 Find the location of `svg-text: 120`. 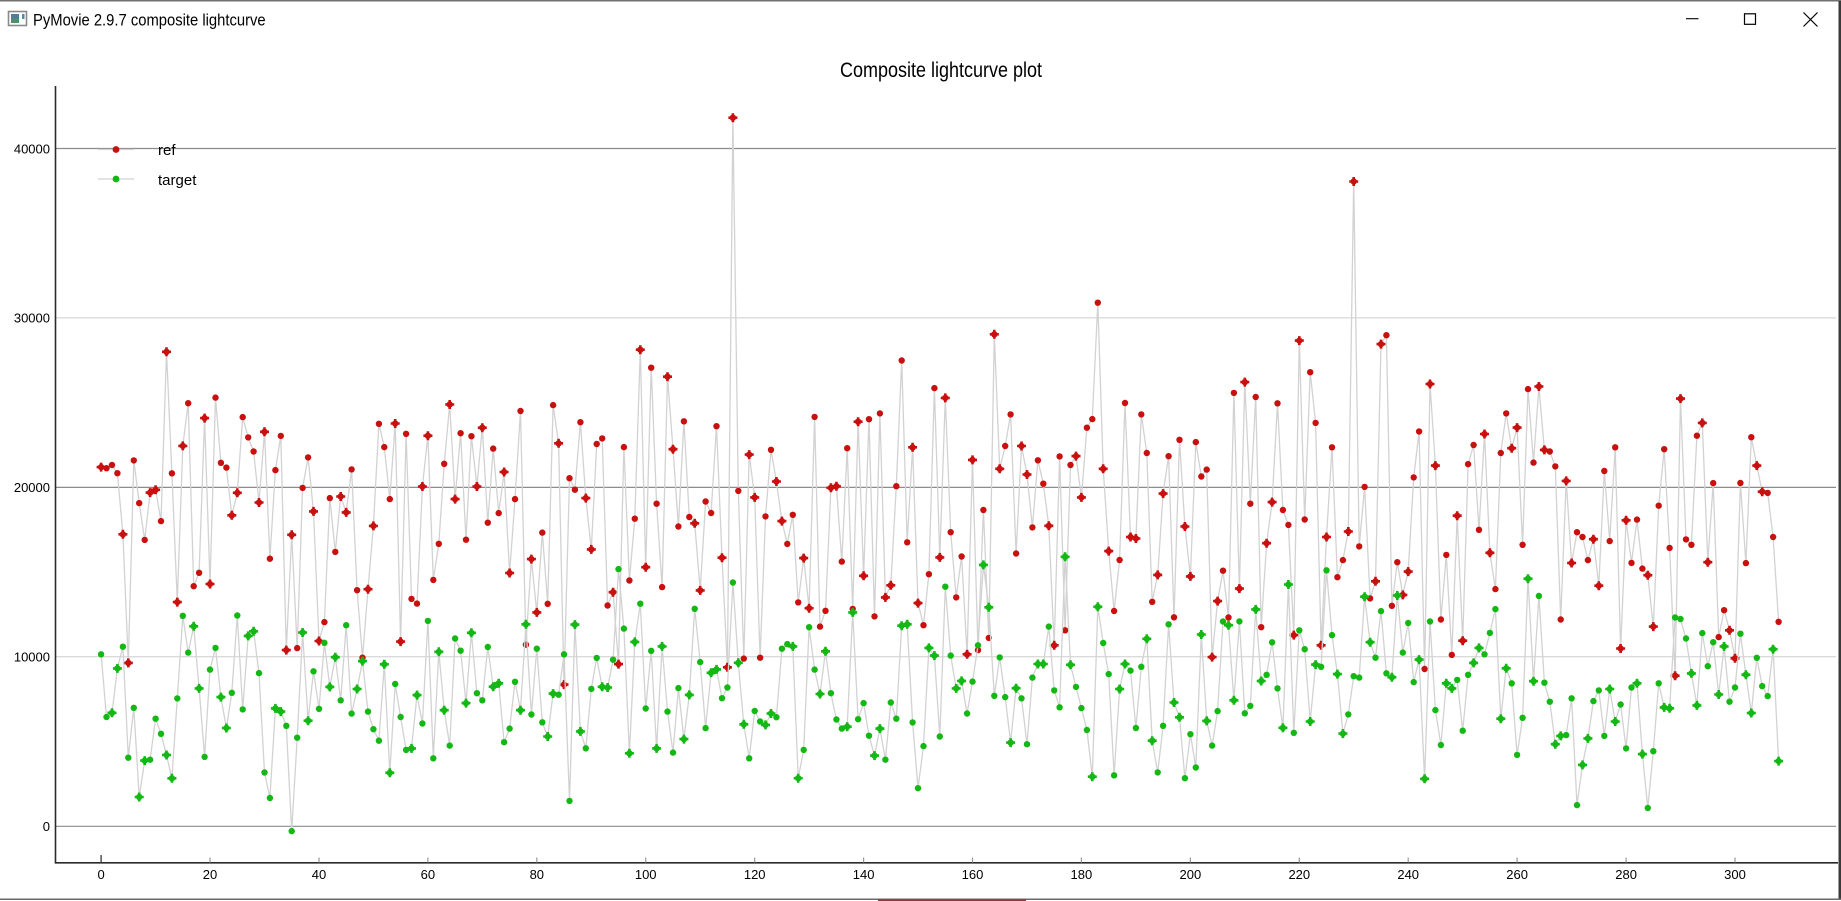

svg-text: 120 is located at coordinates (755, 874).